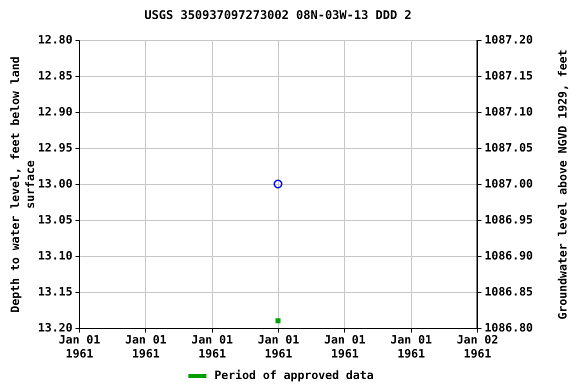 The width and height of the screenshot is (576, 384). What do you see at coordinates (509, 147) in the screenshot?
I see `y2-tick-label: 1087.05` at bounding box center [509, 147].